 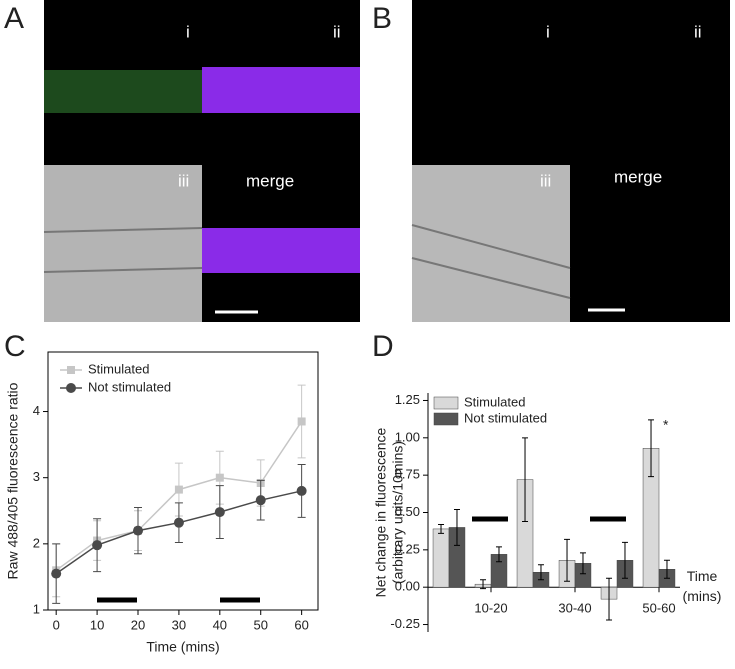 What do you see at coordinates (658, 608) in the screenshot?
I see `x-tick-label: 50-60` at bounding box center [658, 608].